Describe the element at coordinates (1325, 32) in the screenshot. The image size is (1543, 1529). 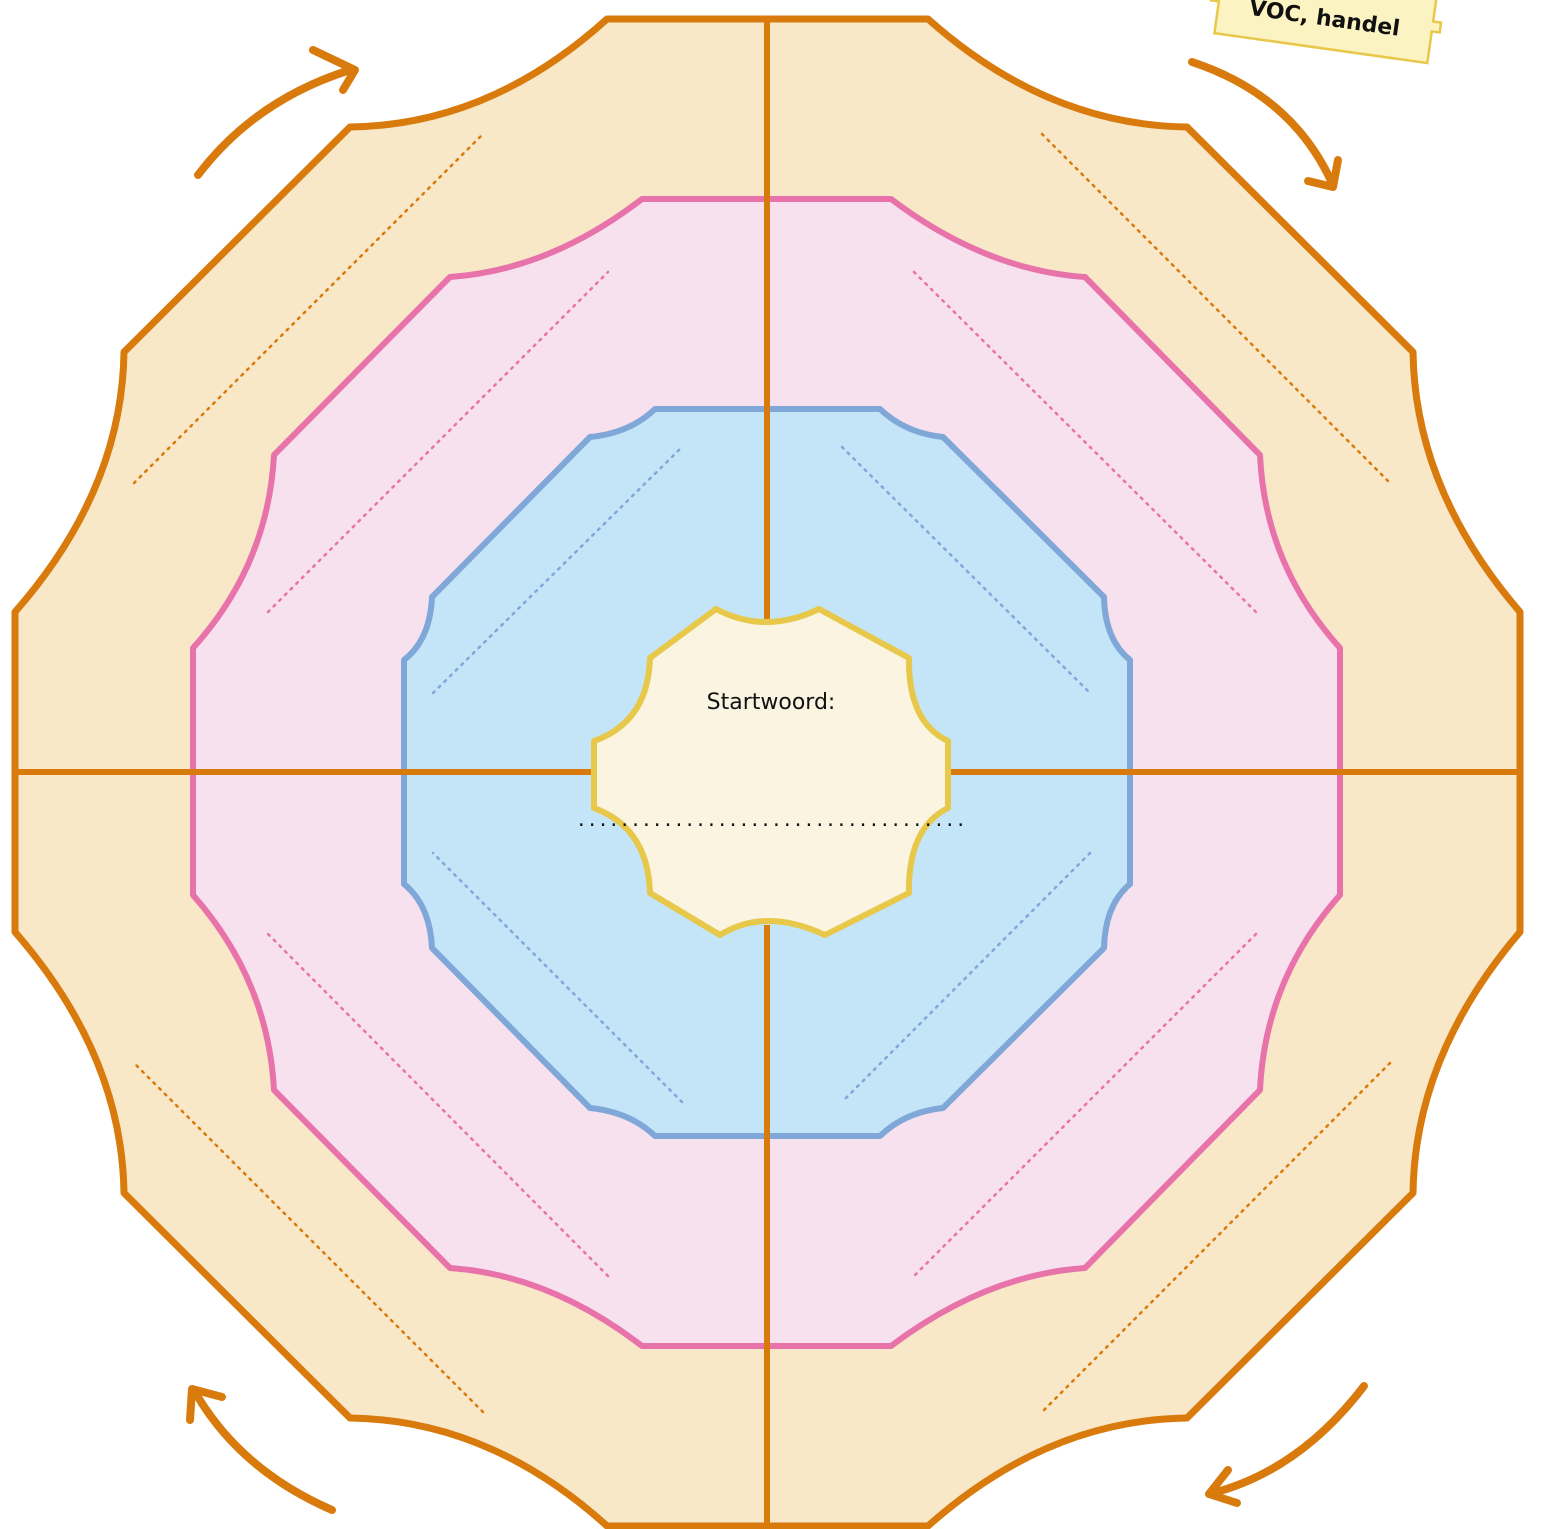
I see `topic-tag: VOC, handel` at that location.